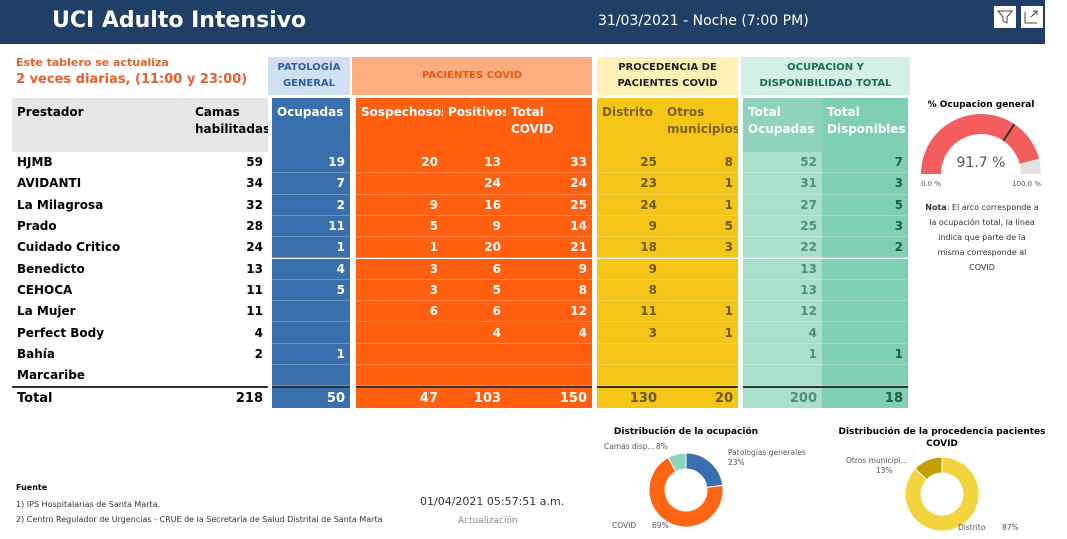  Describe the element at coordinates (549, 248) in the screenshot. I see `table-cell: 21` at that location.